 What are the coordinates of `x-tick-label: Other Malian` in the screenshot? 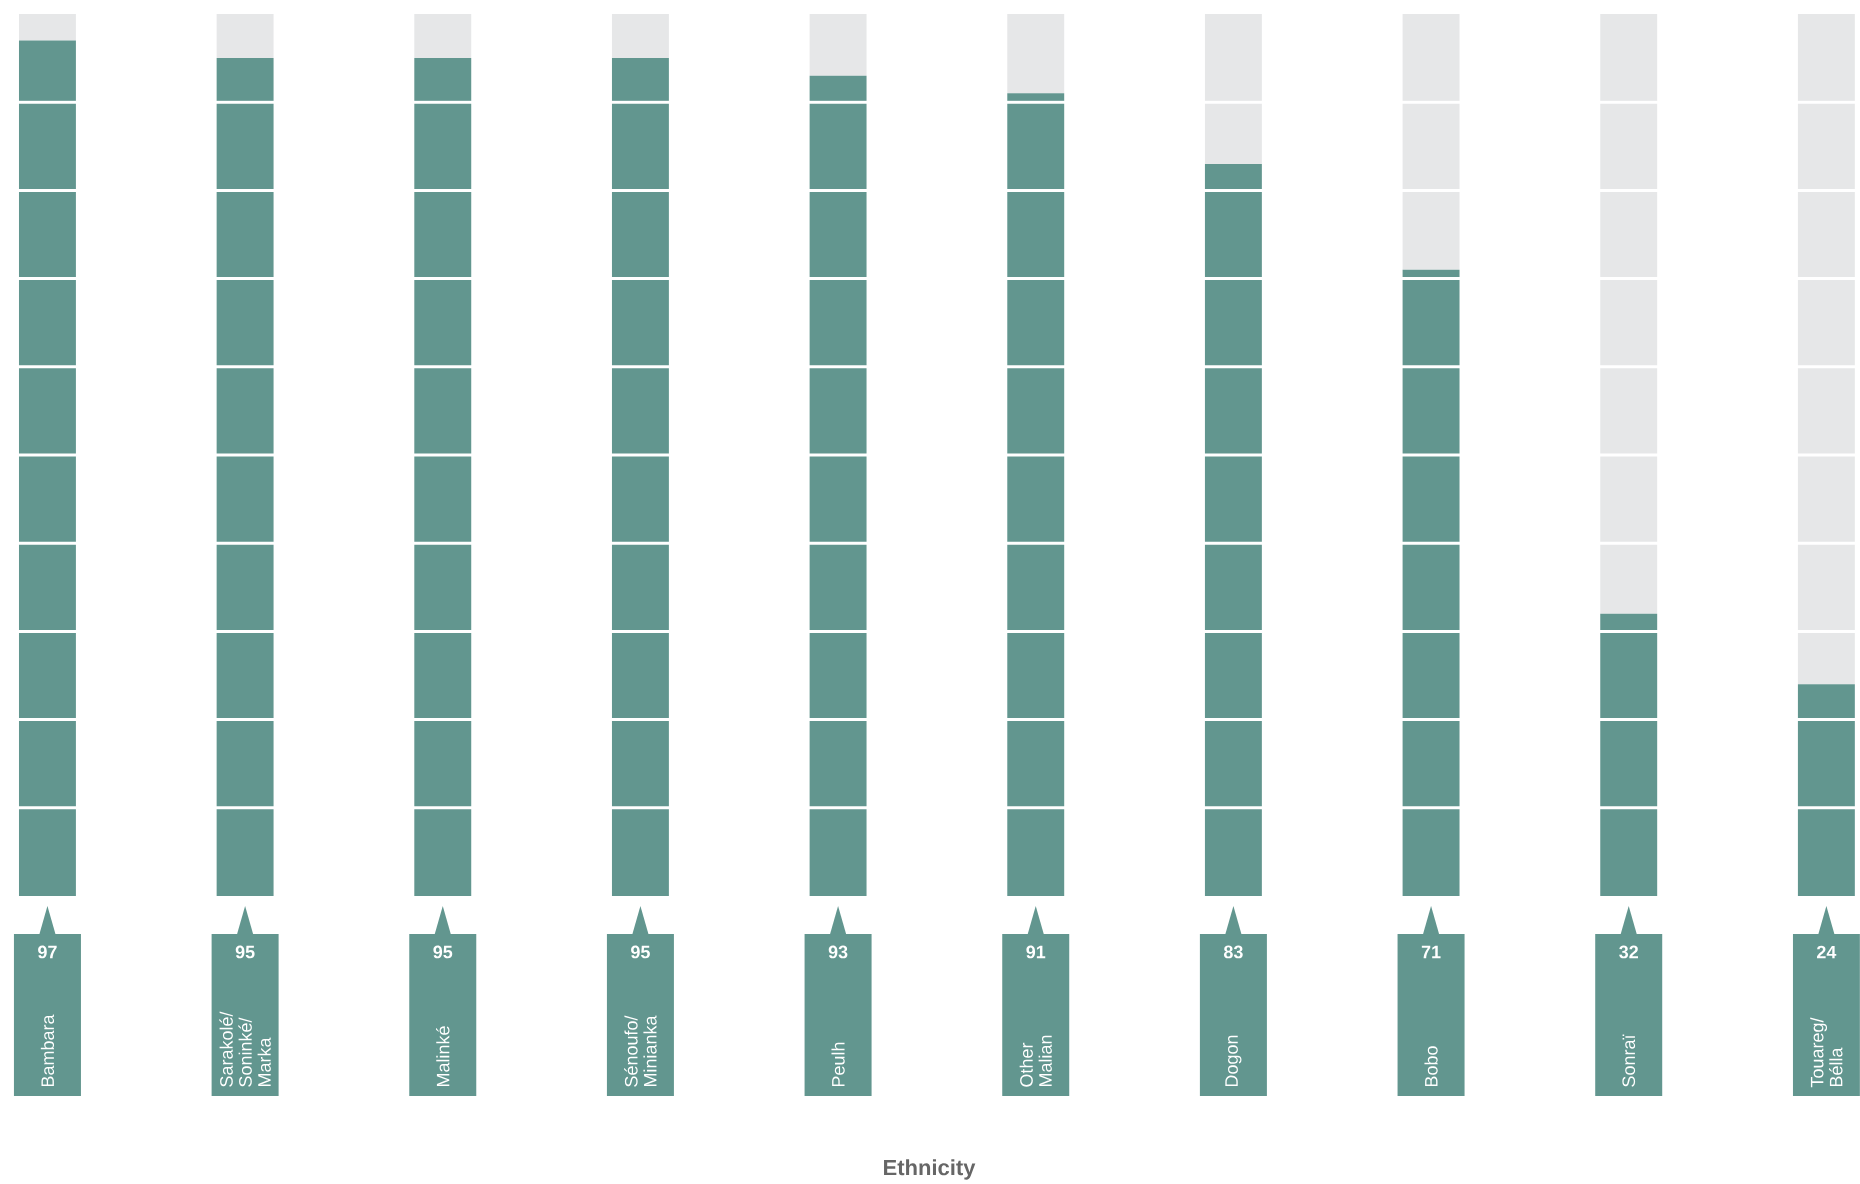 It's located at (1035, 1061).